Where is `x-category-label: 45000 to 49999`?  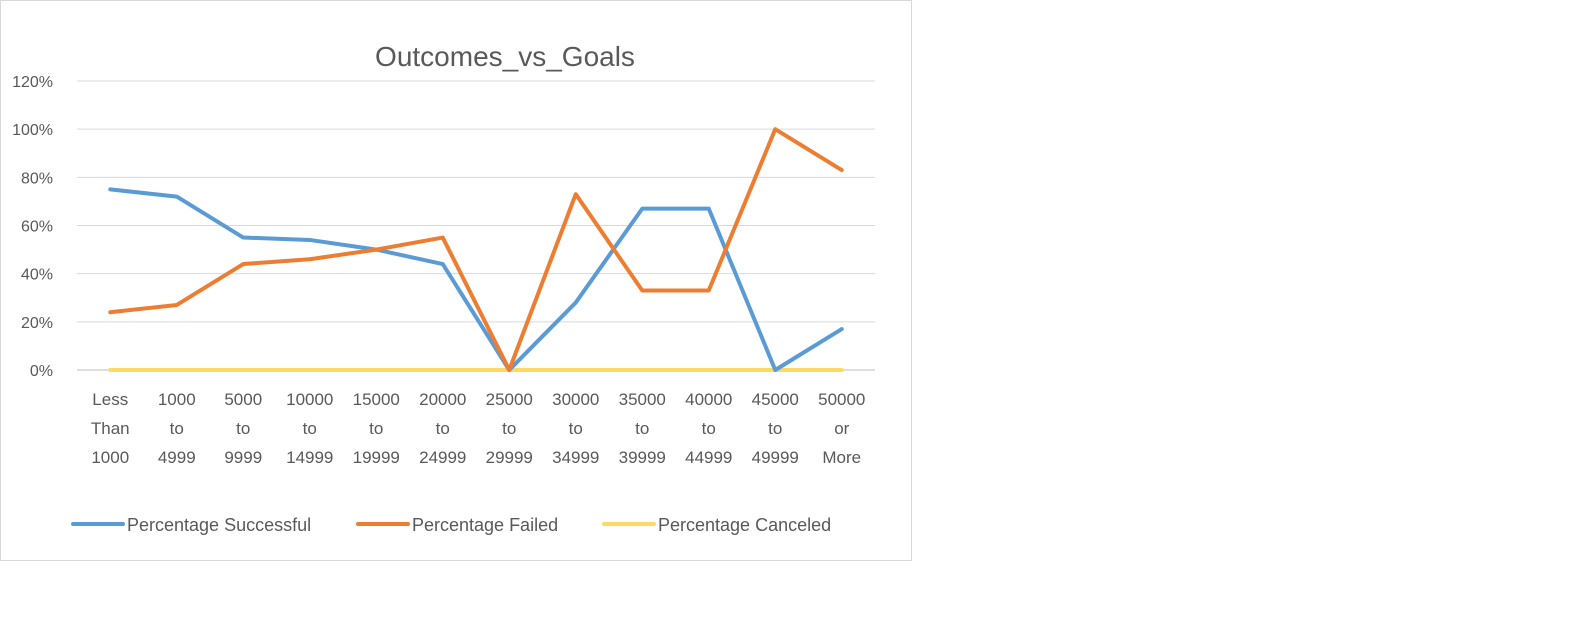 x-category-label: 45000 to 49999 is located at coordinates (775, 428).